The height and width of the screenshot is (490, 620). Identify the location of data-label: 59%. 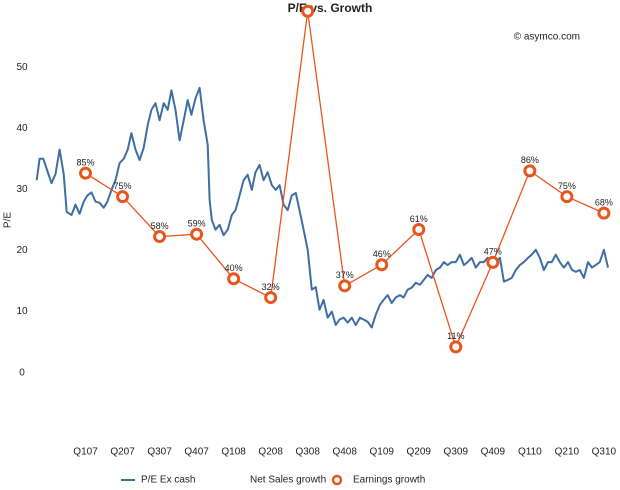
(197, 224).